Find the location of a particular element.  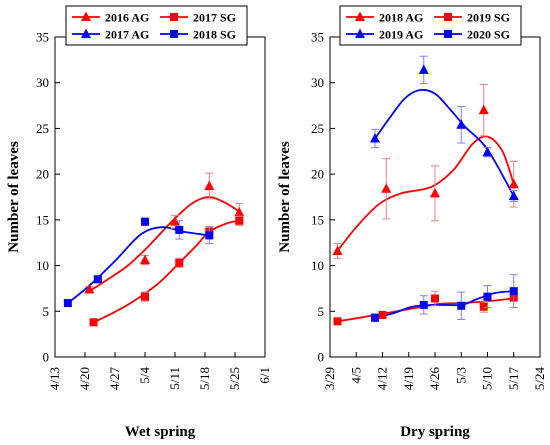

x-tick-label: 5/4 is located at coordinates (144, 375).